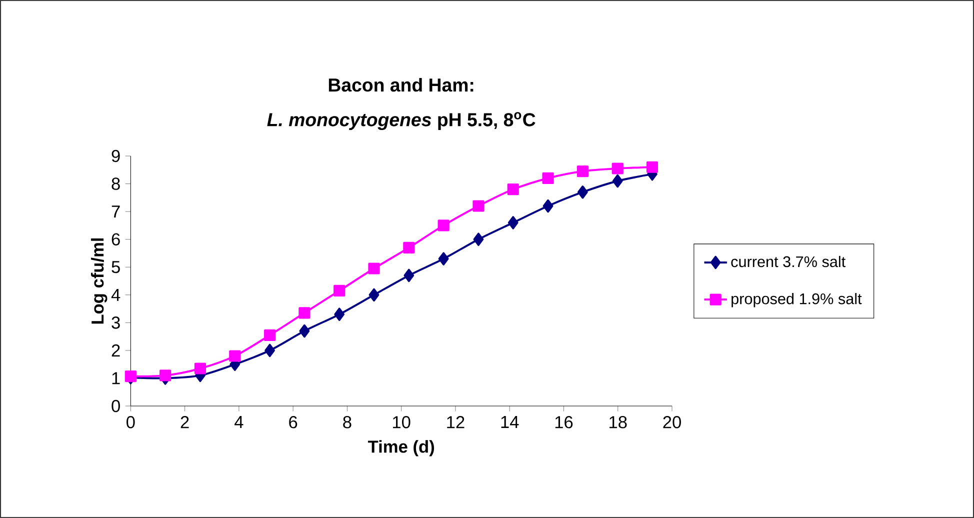 Image resolution: width=974 pixels, height=518 pixels. I want to click on chart-subtitle: L. monocytogenes pH 5.5, 8$^{o}$C, so click(401, 121).